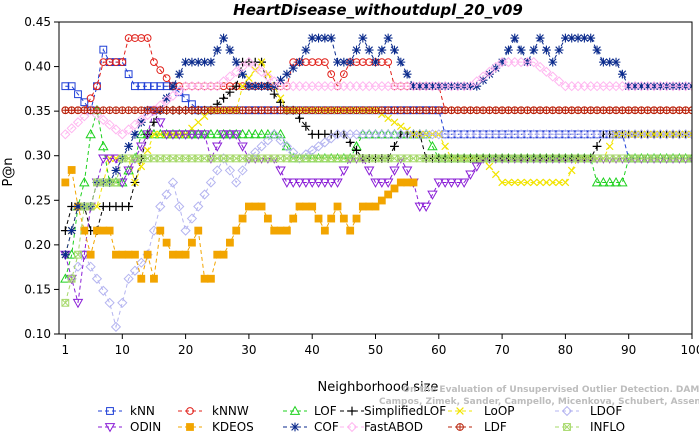 This screenshot has height=438, width=699. What do you see at coordinates (628, 350) in the screenshot?
I see `x-tick-label: 90` at bounding box center [628, 350].